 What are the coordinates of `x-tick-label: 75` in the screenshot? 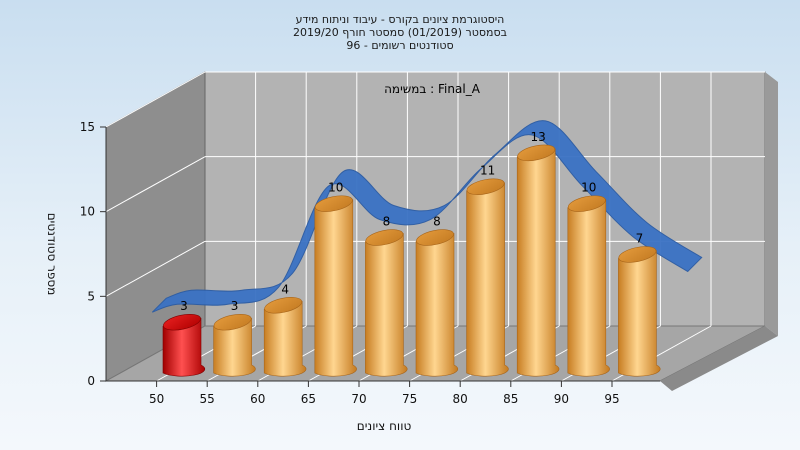 It's located at (409, 399).